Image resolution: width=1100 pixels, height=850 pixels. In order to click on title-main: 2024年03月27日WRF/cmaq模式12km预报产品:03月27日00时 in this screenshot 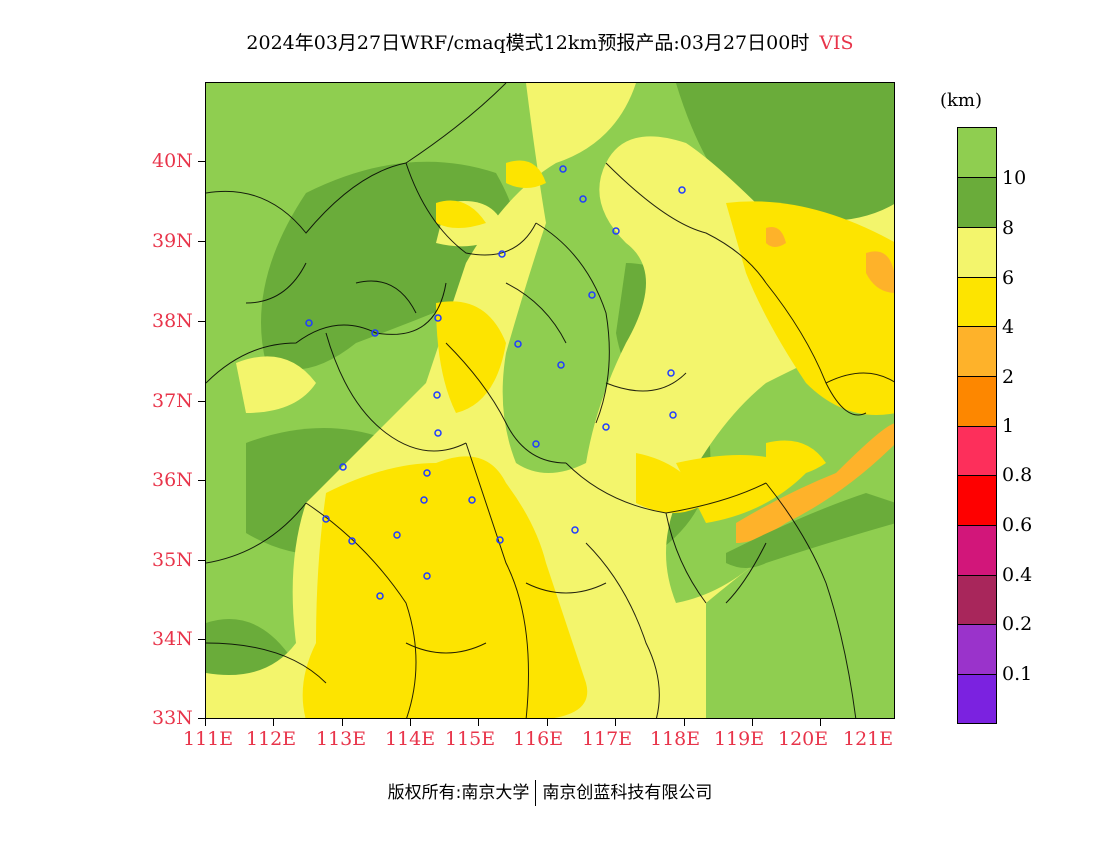, I will do `click(528, 43)`.